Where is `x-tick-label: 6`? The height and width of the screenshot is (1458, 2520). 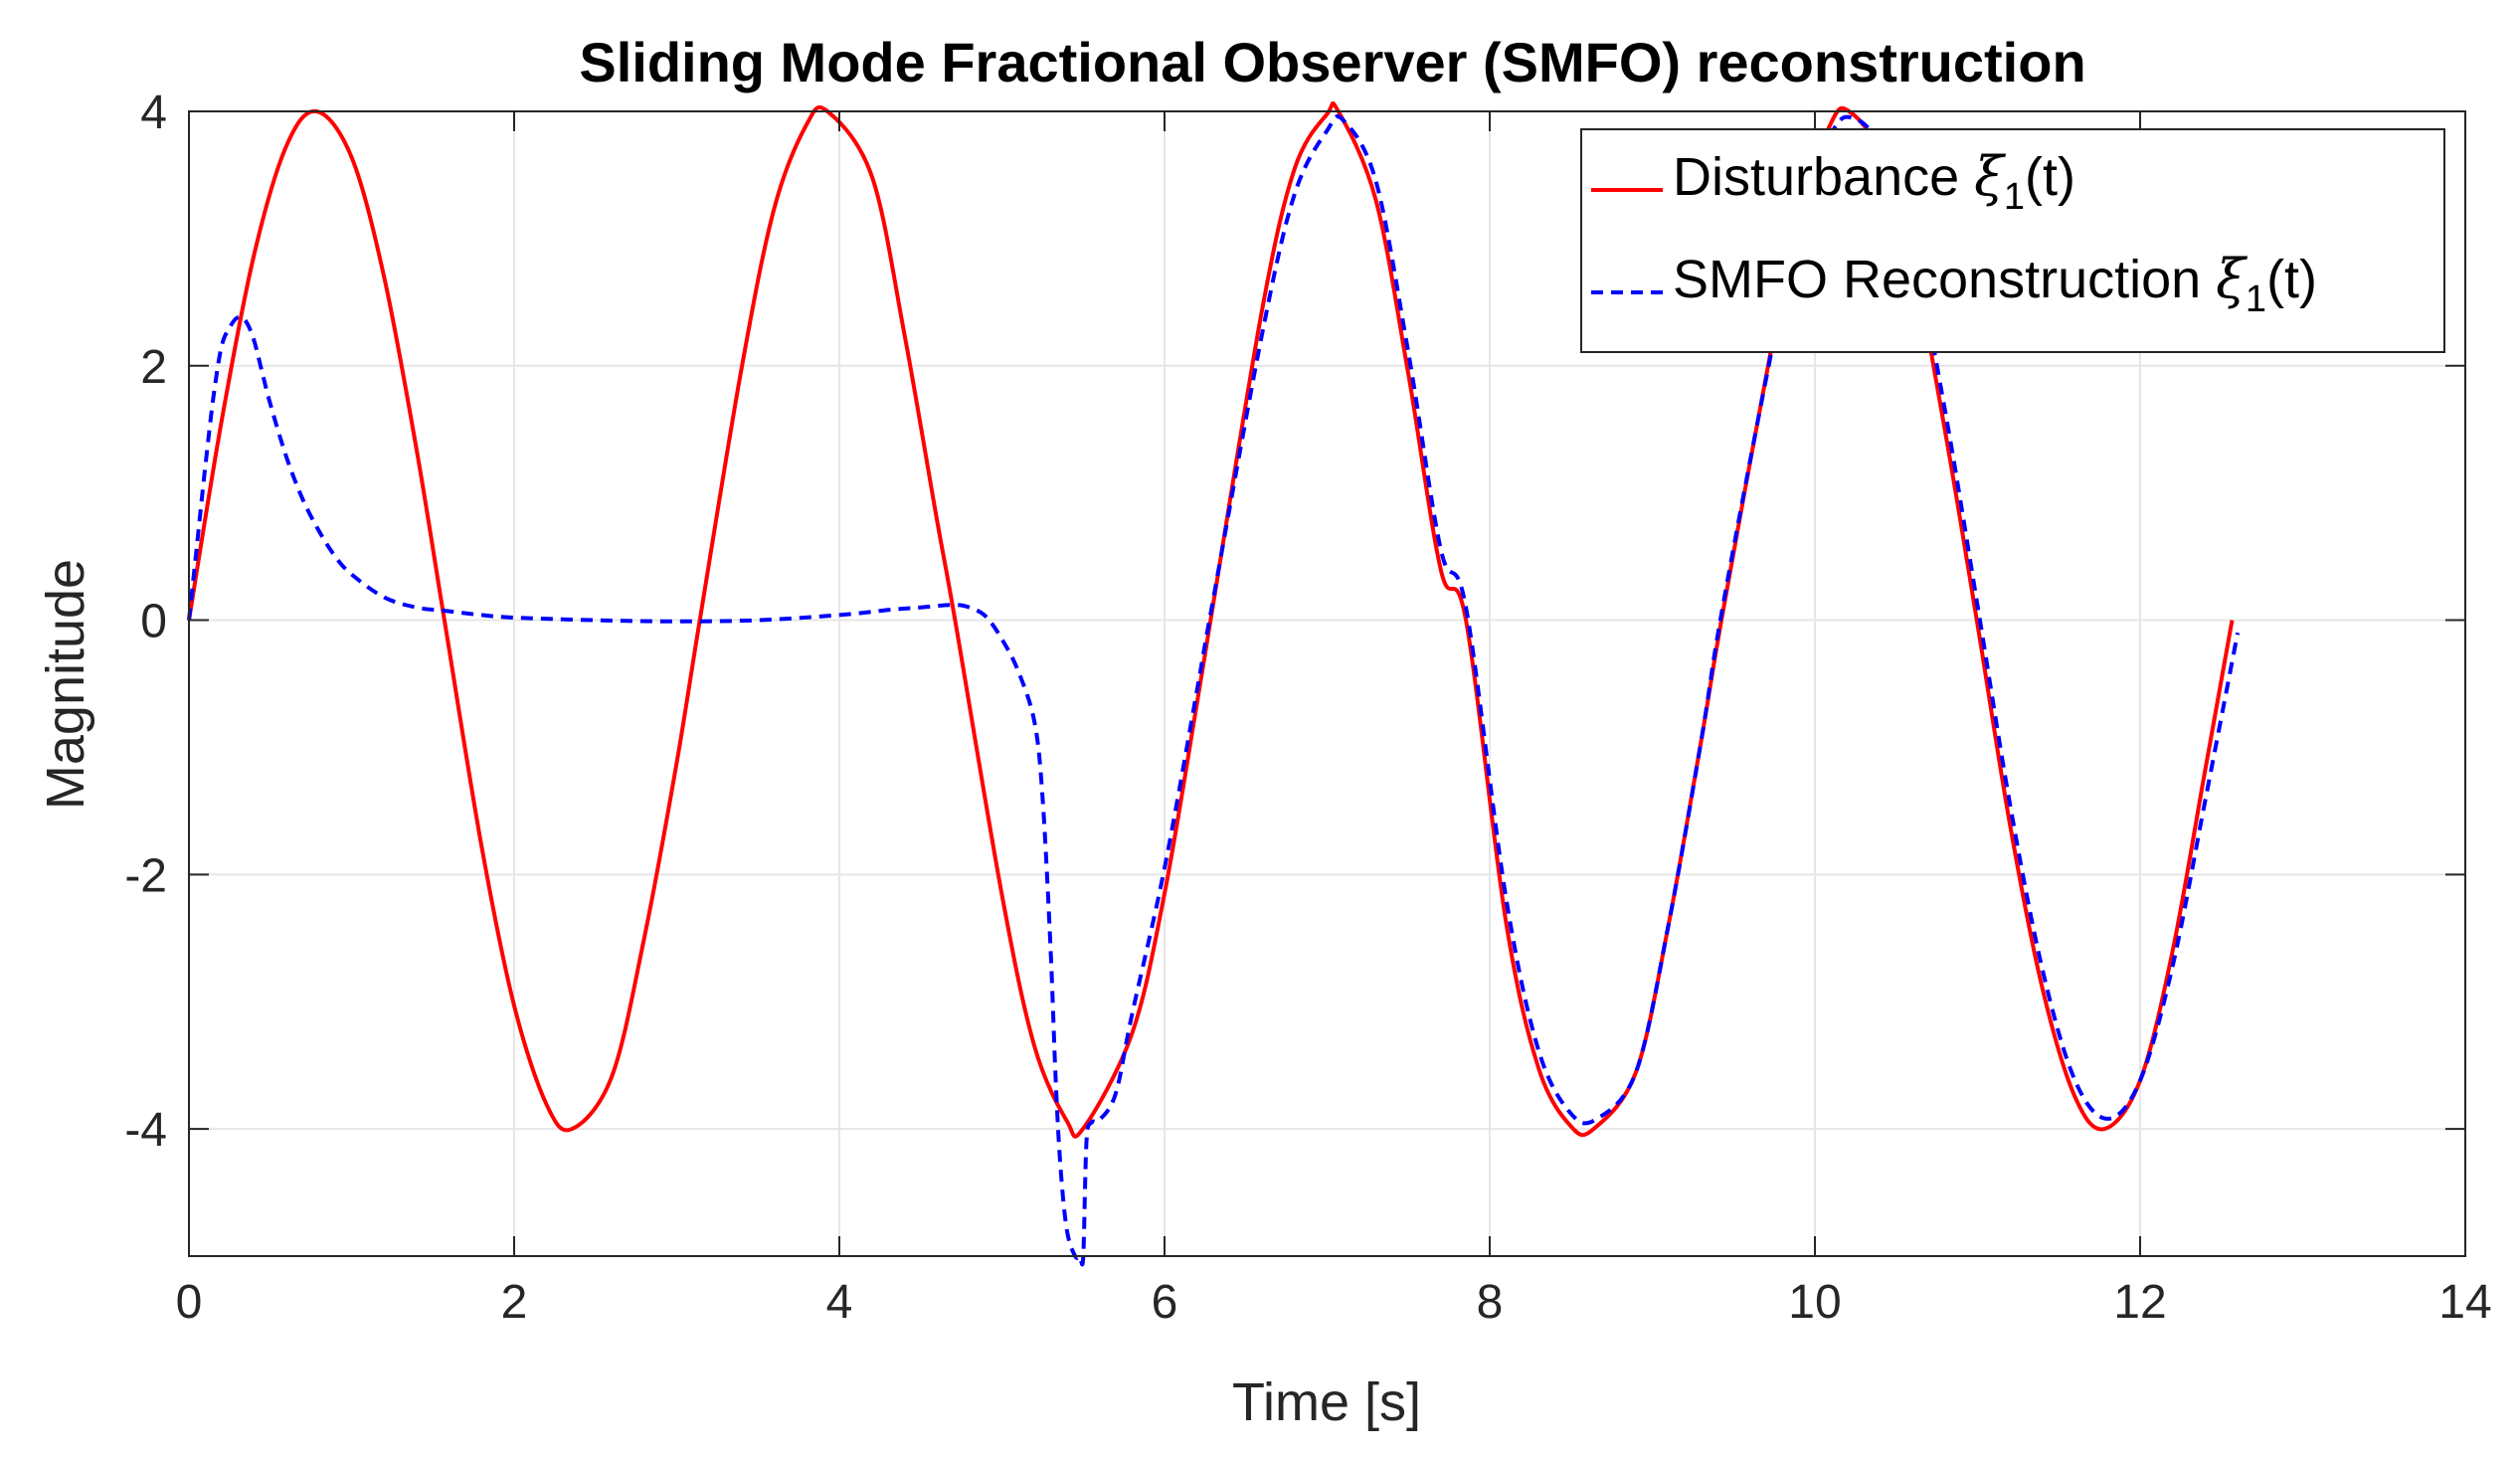
x-tick-label: 6 is located at coordinates (1165, 1302).